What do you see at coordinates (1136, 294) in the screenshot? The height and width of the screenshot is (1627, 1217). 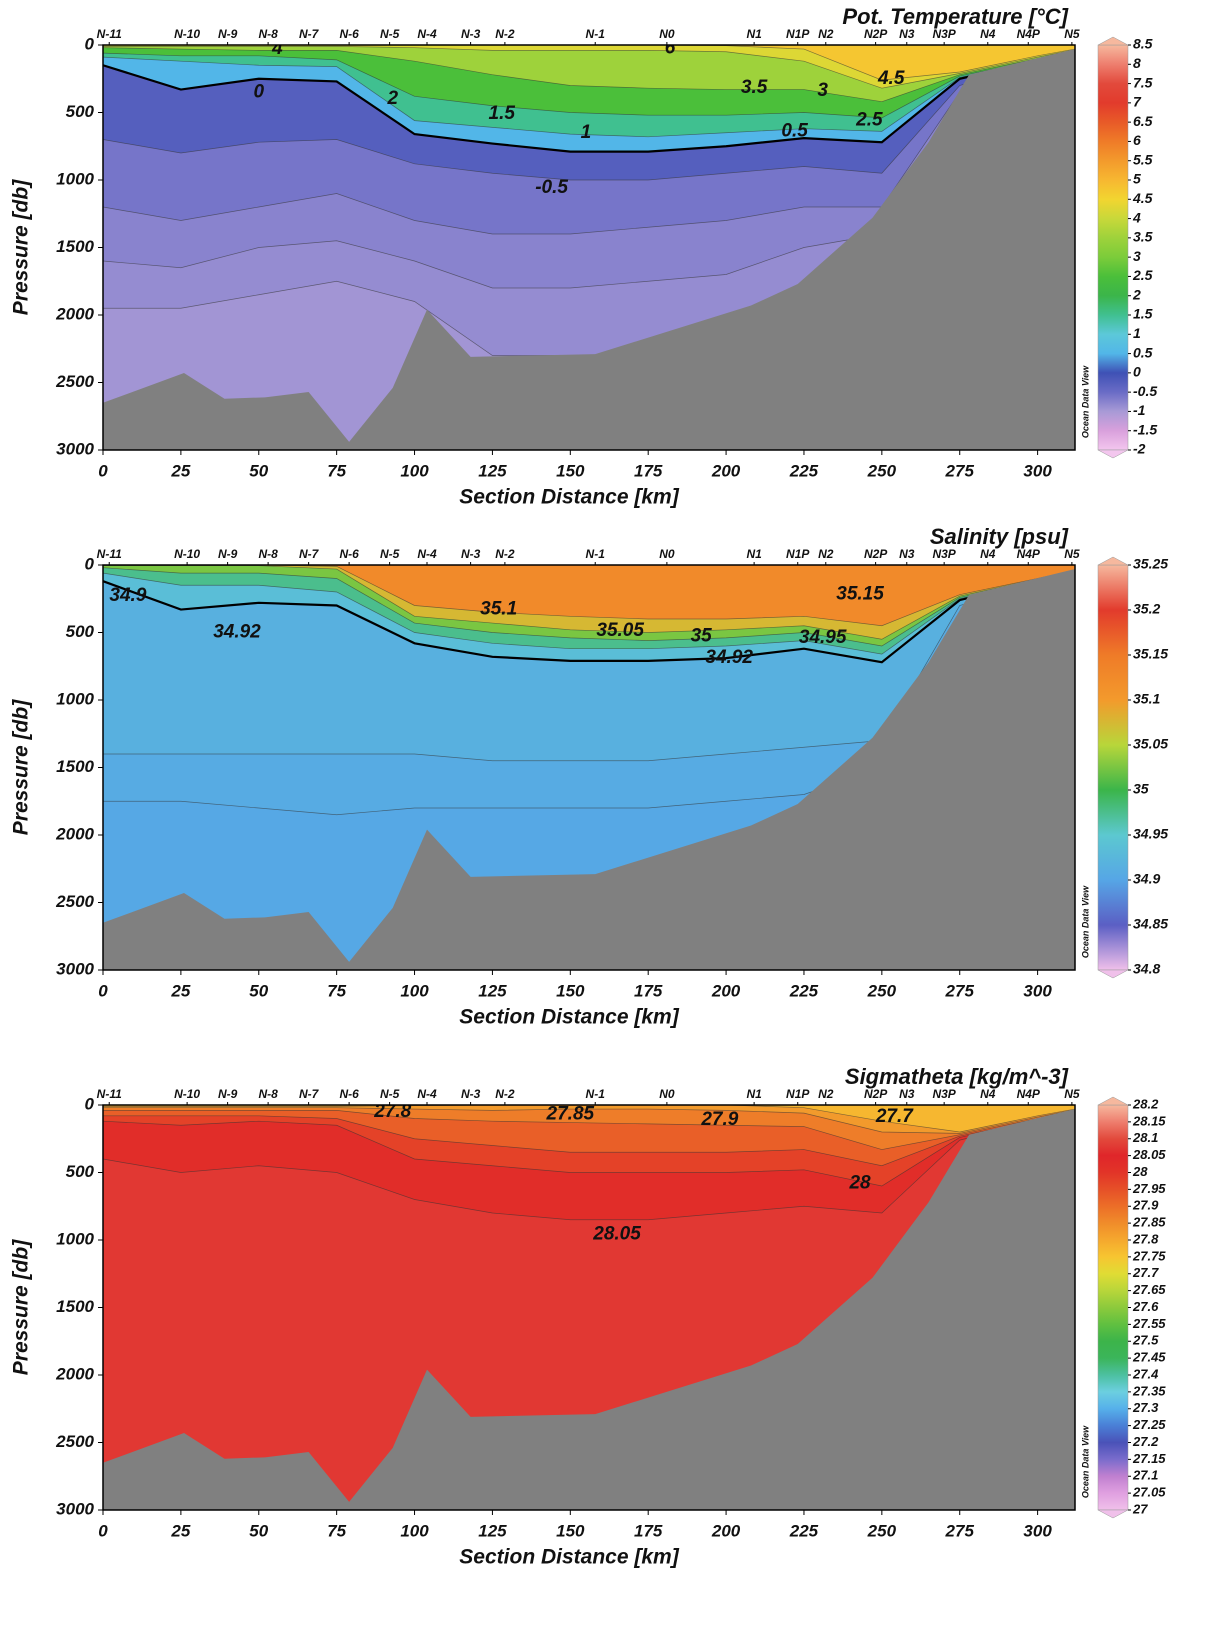 I see `colorbar-tick-label: 2` at bounding box center [1136, 294].